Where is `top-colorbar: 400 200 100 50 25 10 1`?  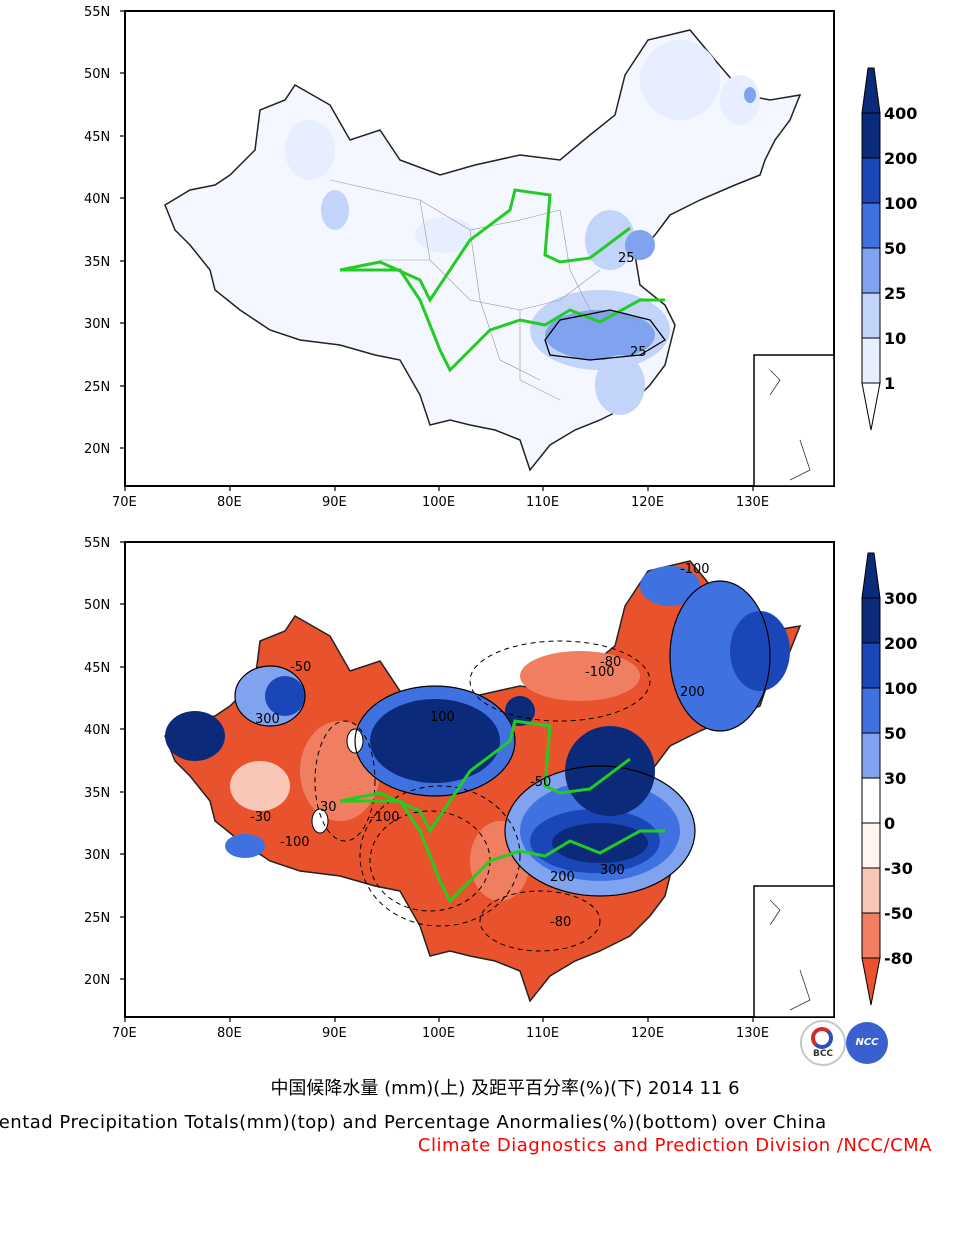
top-colorbar: 400 200 100 50 25 10 1 is located at coordinates (889, 249).